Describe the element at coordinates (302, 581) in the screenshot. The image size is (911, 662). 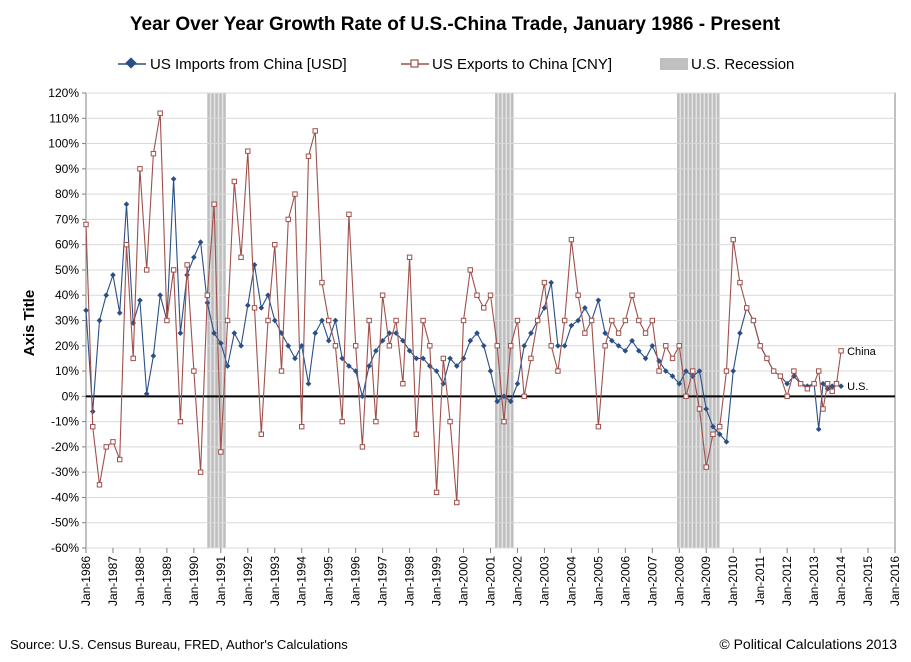
I see `x-tick-label: Jan-1994` at that location.